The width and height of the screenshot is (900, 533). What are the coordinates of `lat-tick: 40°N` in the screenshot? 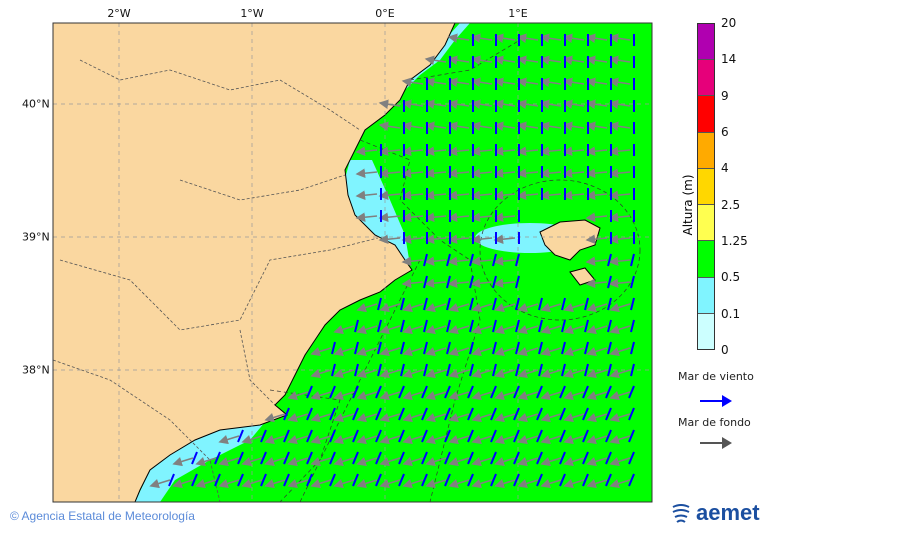 It's located at (36, 104).